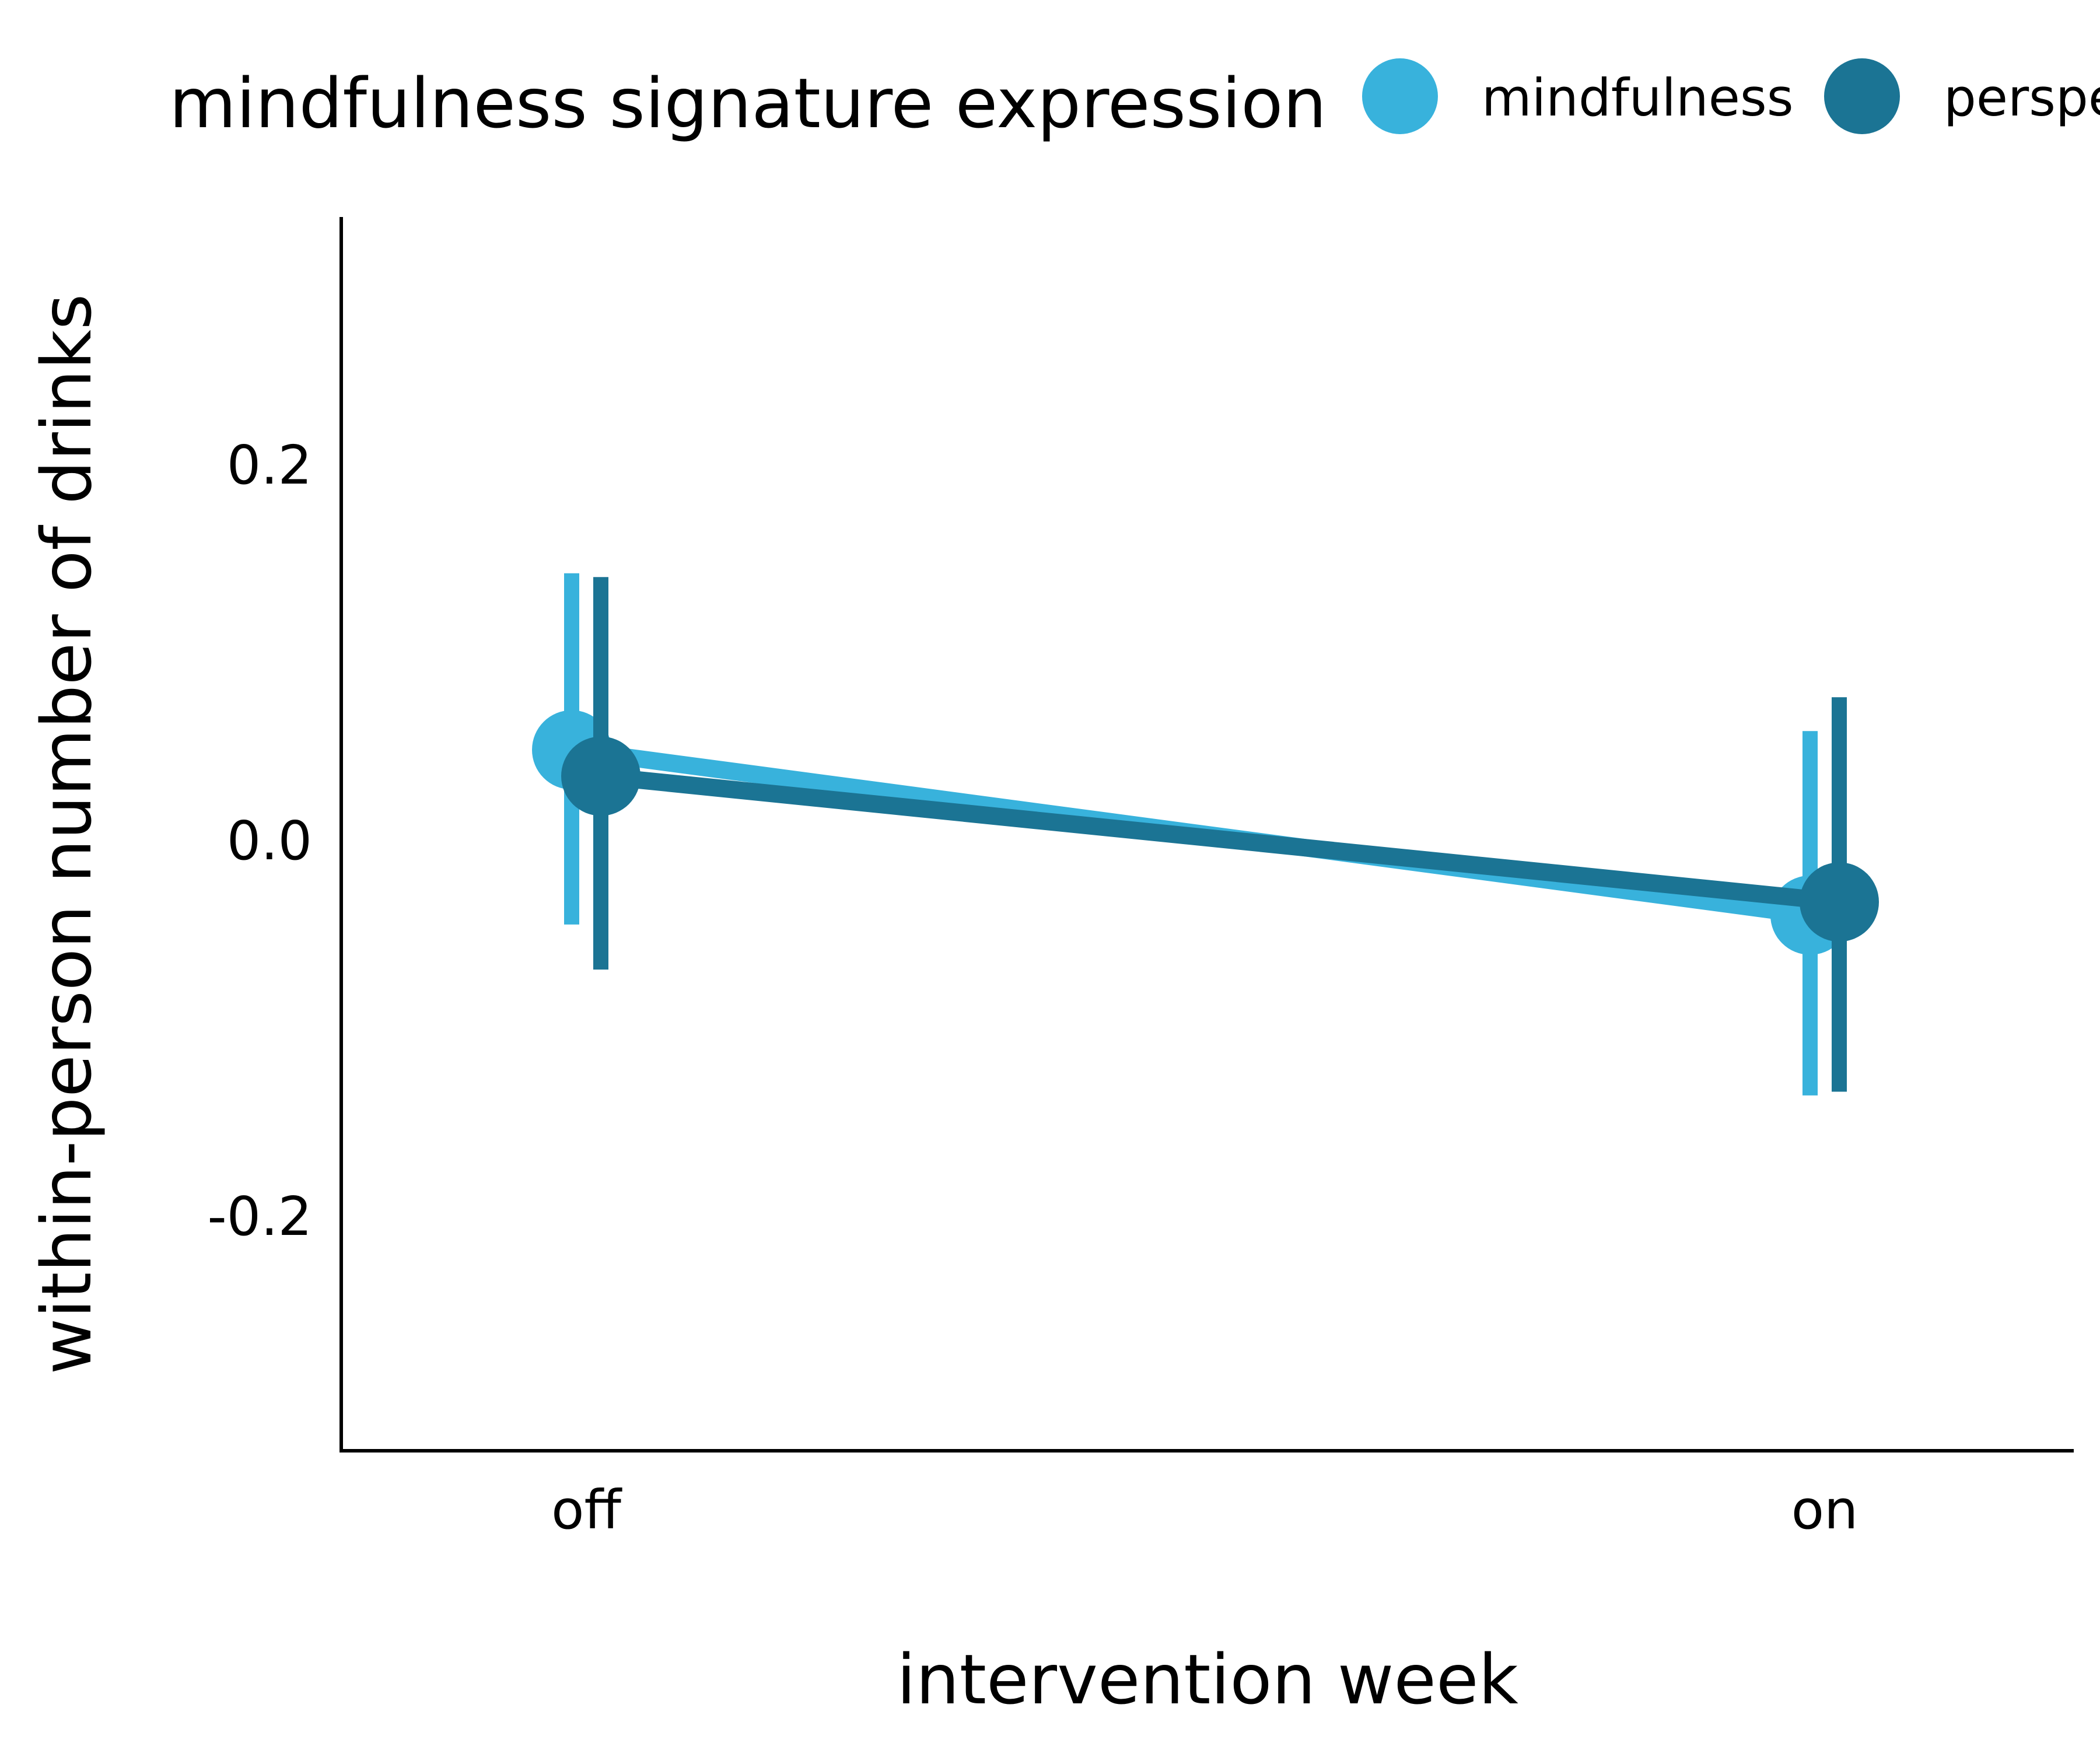 The height and width of the screenshot is (1750, 2100). Describe the element at coordinates (66, 834) in the screenshot. I see `y-axis-title: within-person number of drinks` at that location.